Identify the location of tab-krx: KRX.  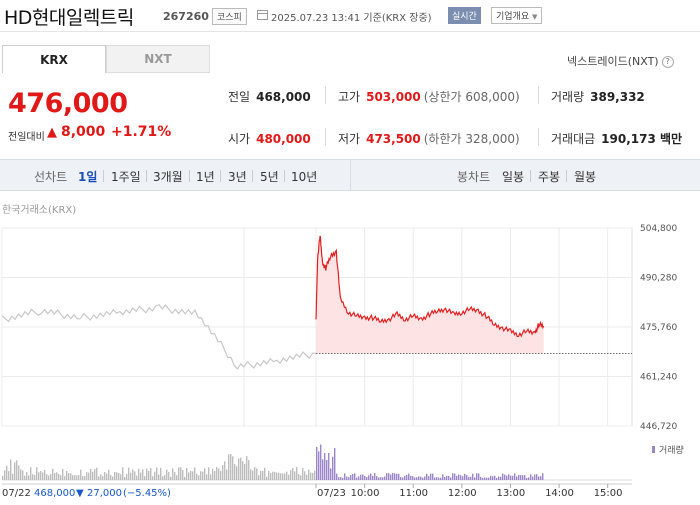
(54, 59).